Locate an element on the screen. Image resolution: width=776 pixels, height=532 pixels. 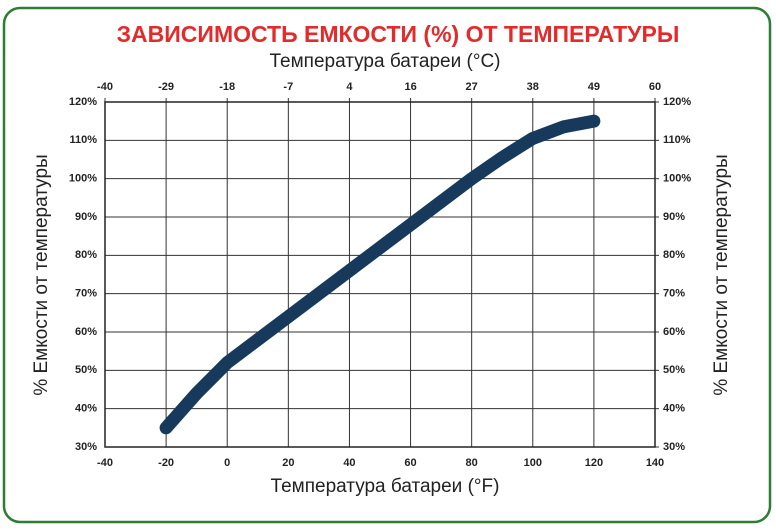
x-axis-title: Температура батареи (°F) is located at coordinates (385, 486).